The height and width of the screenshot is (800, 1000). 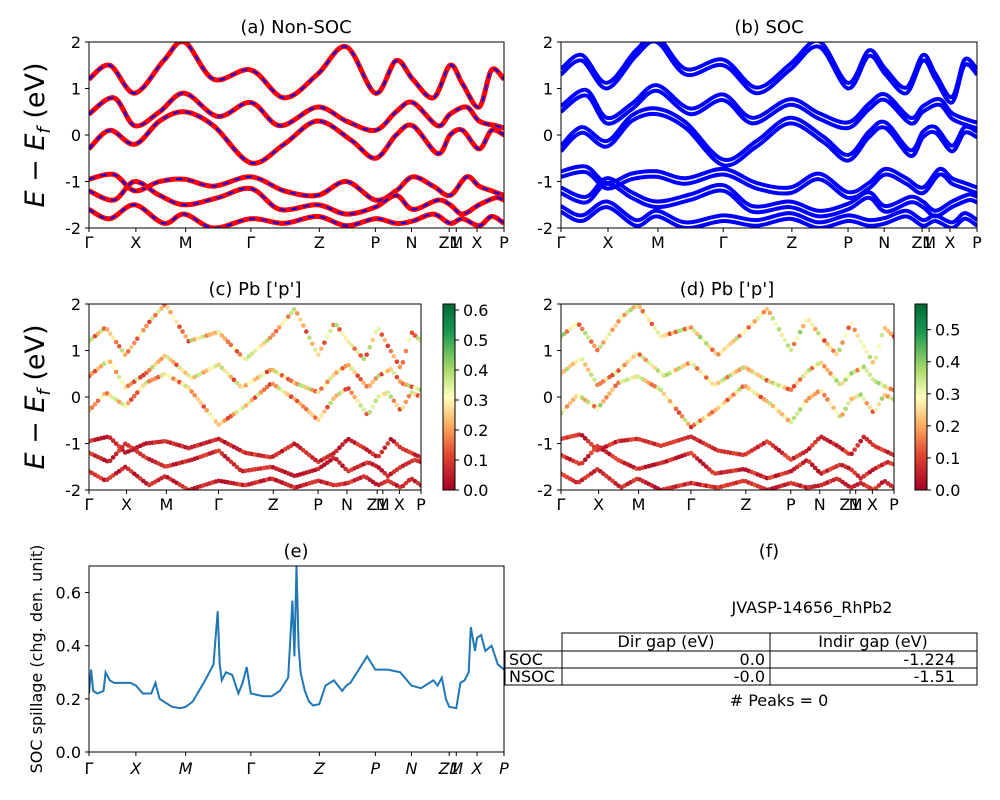 I want to click on panel-c-ytick-label: 0, so click(x=76, y=397).